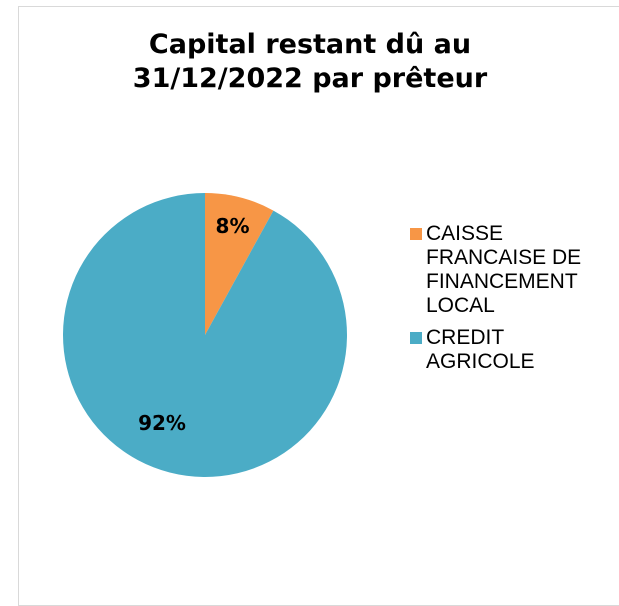 Image resolution: width=619 pixels, height=606 pixels. I want to click on legend-label: CREDIT AGRICOLE, so click(480, 349).